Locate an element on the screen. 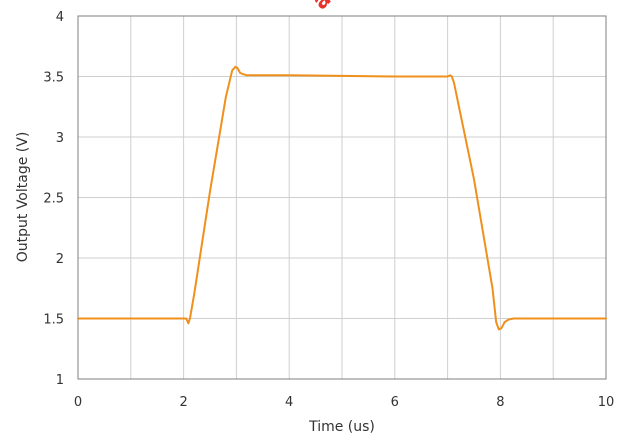 This screenshot has width=627, height=444. watermark-text: ad is located at coordinates (327, 7).